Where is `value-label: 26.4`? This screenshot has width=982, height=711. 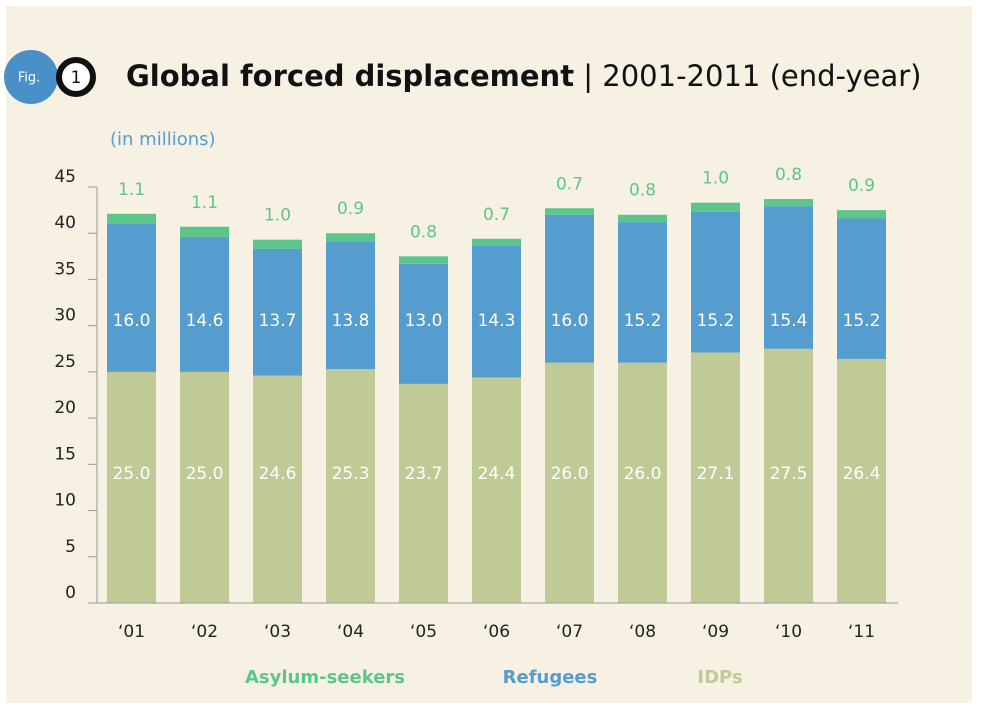 value-label: 26.4 is located at coordinates (862, 474).